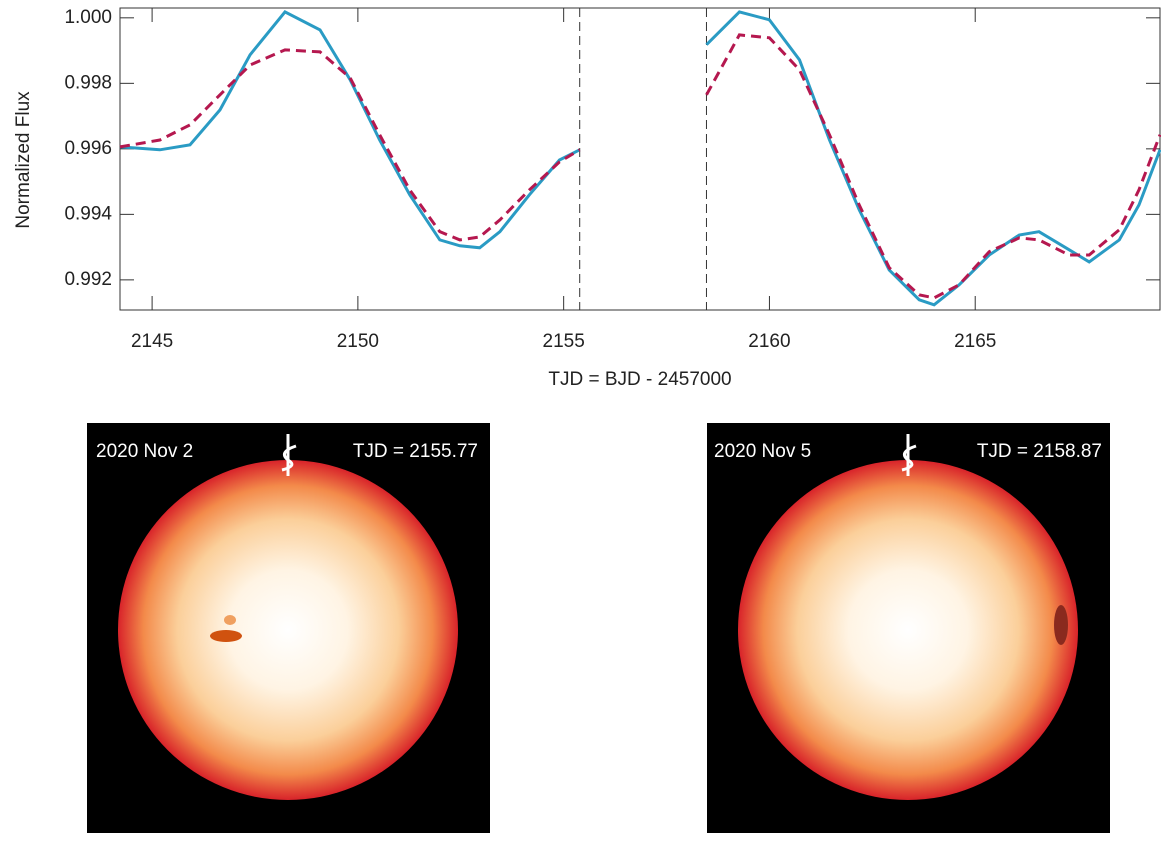  What do you see at coordinates (23, 160) in the screenshot?
I see `y-axis-label: Normalized Flux` at bounding box center [23, 160].